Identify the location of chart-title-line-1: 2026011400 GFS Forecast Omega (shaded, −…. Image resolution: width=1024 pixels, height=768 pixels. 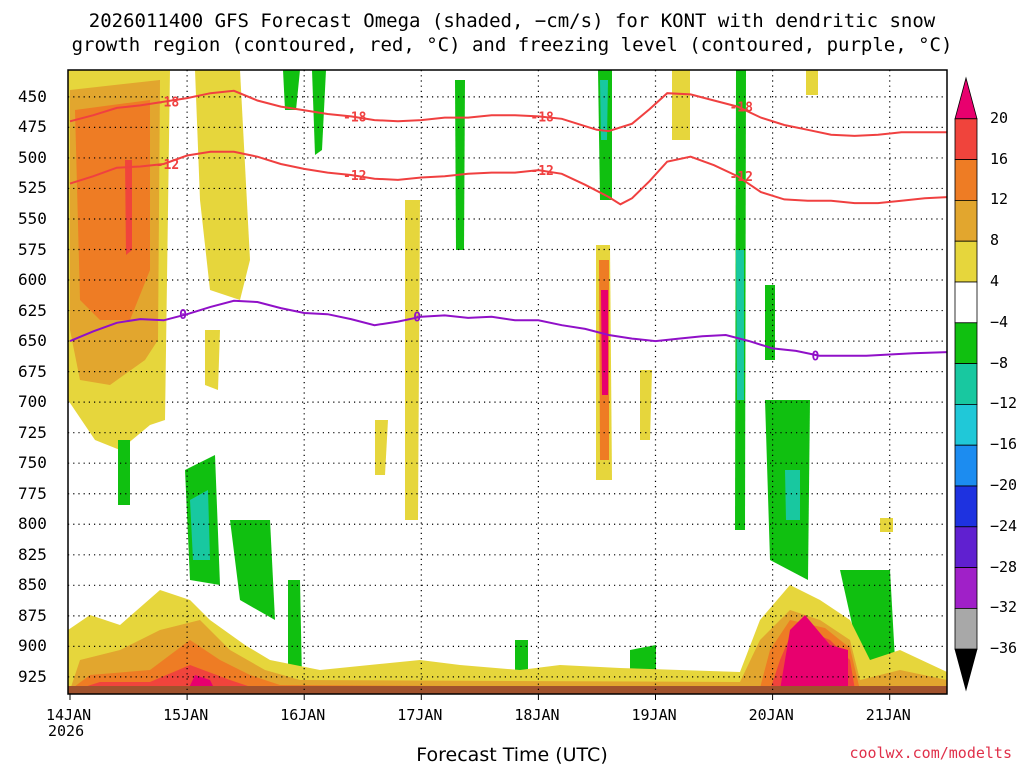
(512, 21).